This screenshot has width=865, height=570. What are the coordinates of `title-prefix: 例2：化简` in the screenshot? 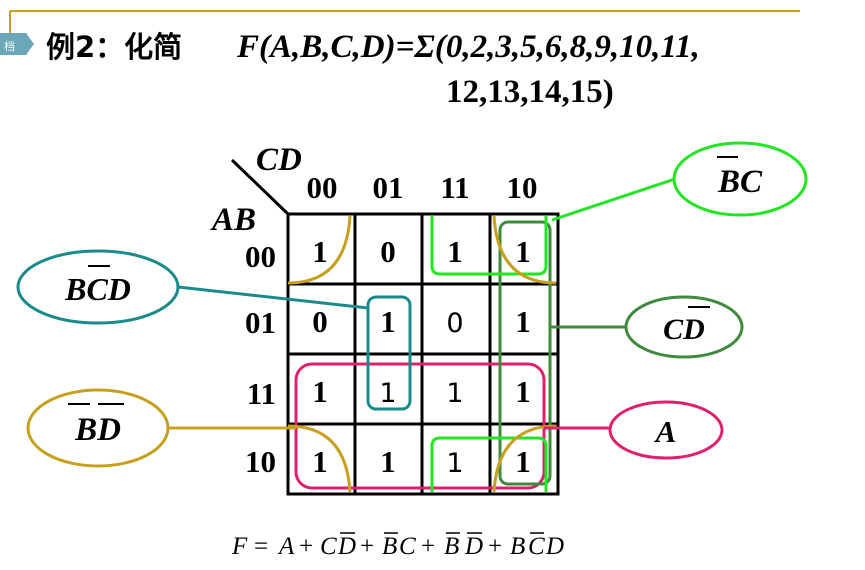 It's located at (114, 47).